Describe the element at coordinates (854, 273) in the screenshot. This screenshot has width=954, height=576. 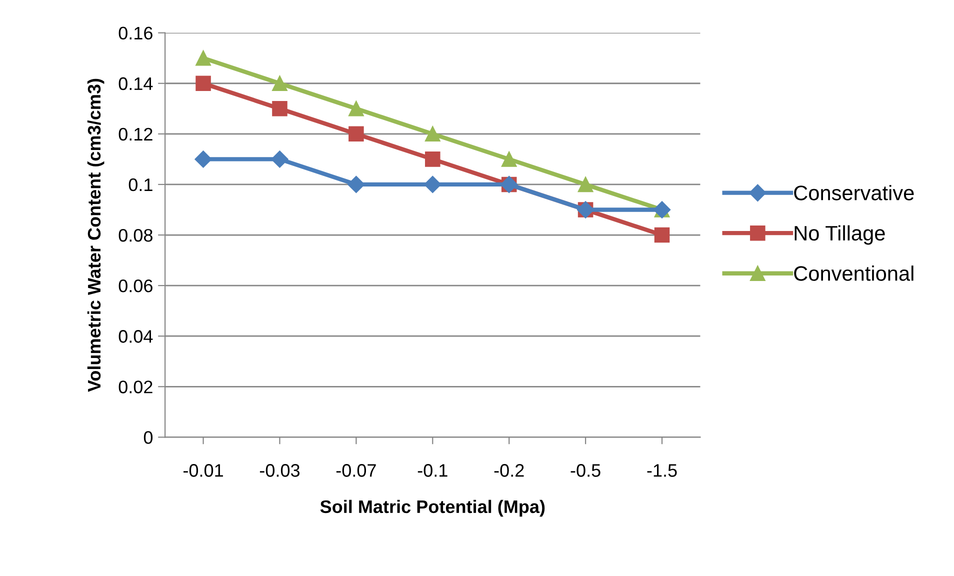
I see `legend-label: Conventional` at that location.